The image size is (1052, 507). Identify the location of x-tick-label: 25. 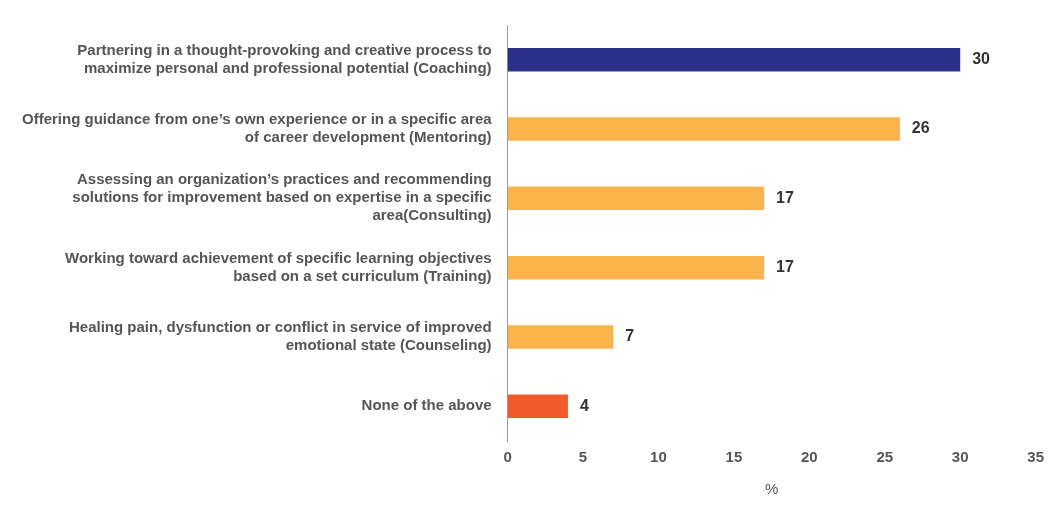
(885, 457).